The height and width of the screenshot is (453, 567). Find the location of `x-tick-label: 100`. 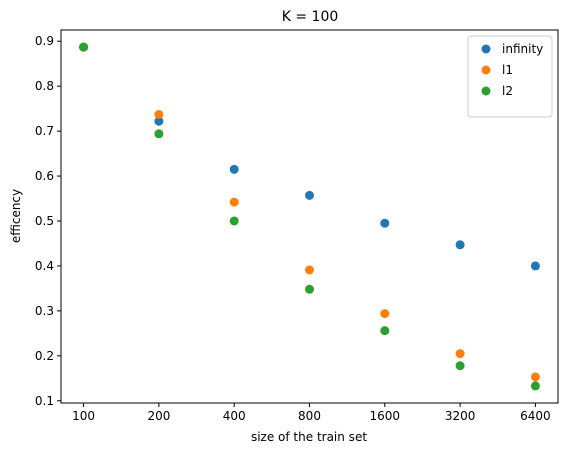

x-tick-label: 100 is located at coordinates (83, 416).